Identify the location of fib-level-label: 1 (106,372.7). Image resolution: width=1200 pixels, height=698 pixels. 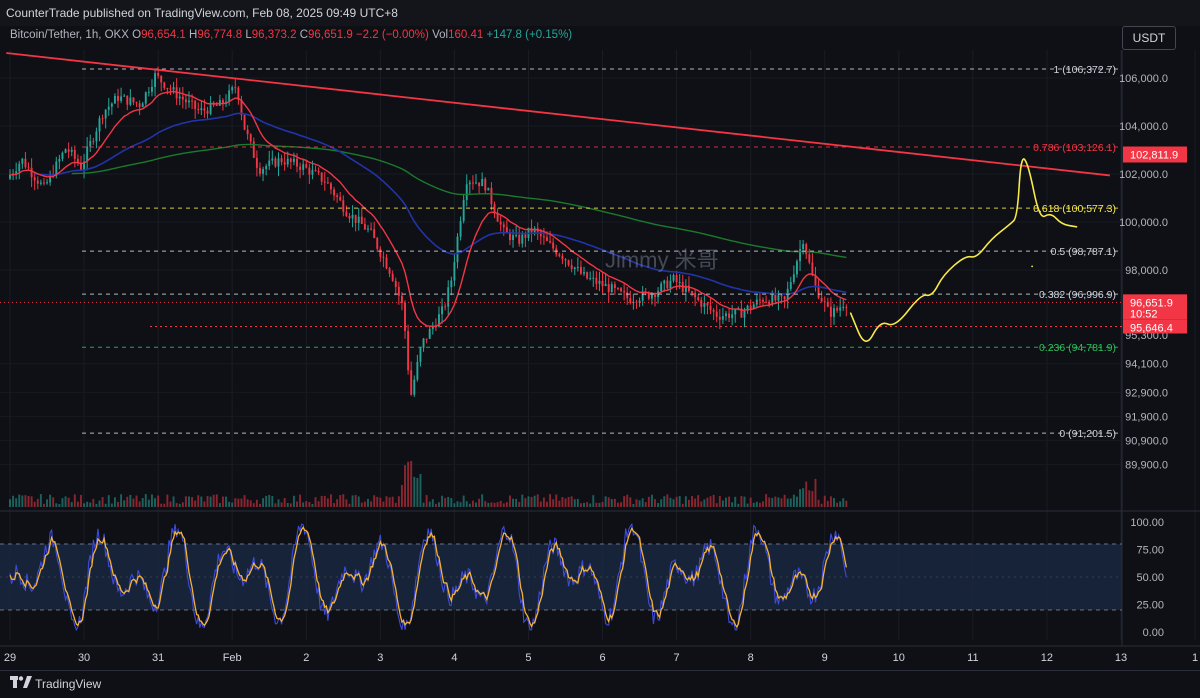
(1085, 70).